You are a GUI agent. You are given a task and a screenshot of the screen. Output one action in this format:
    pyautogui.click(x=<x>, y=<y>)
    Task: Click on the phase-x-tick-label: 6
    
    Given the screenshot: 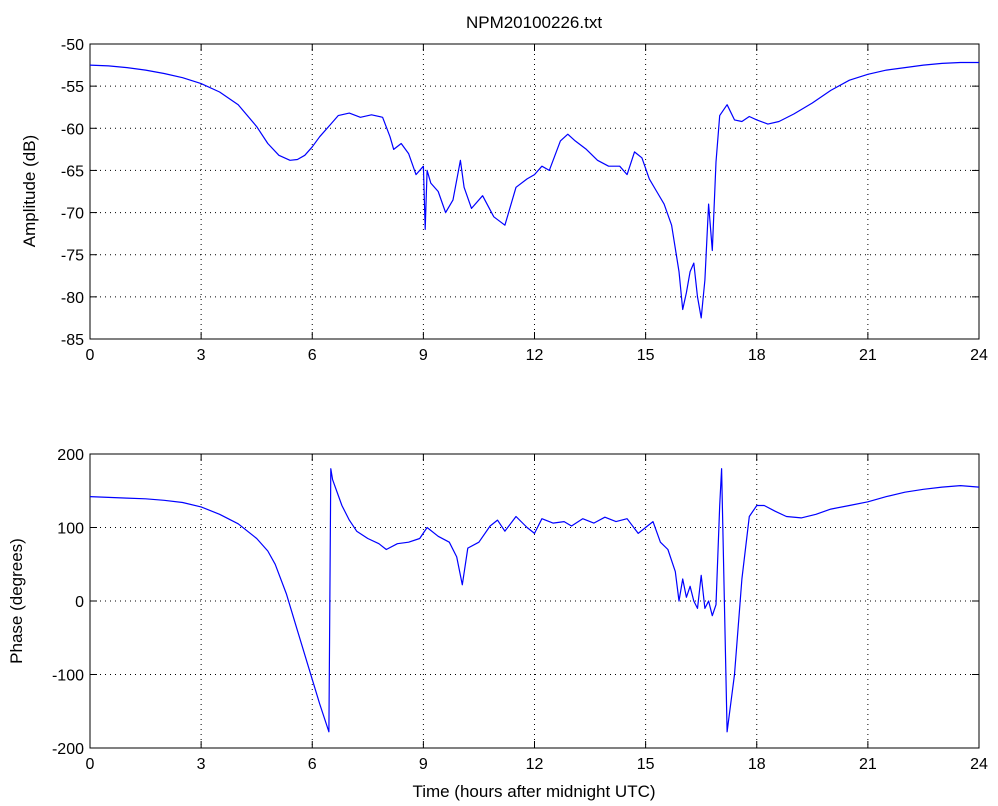 What is the action you would take?
    pyautogui.click(x=312, y=764)
    